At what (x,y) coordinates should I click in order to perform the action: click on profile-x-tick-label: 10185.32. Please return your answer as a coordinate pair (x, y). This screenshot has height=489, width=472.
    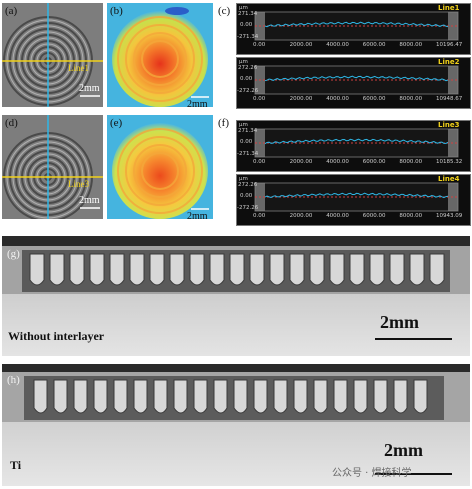
    Looking at the image, I should click on (449, 162).